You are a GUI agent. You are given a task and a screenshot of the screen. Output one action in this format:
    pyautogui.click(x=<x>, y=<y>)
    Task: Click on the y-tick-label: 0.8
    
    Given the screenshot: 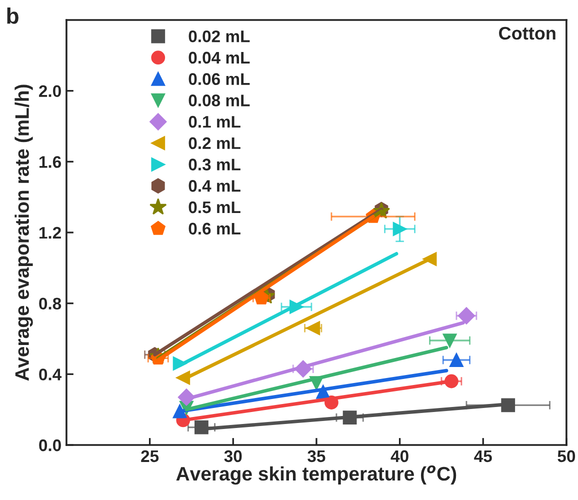 What is the action you would take?
    pyautogui.click(x=50, y=304)
    